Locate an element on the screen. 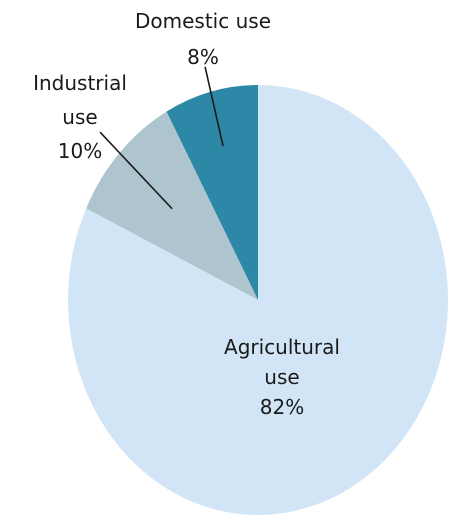 The height and width of the screenshot is (522, 454). slice-value-industrial: 10% is located at coordinates (80, 151).